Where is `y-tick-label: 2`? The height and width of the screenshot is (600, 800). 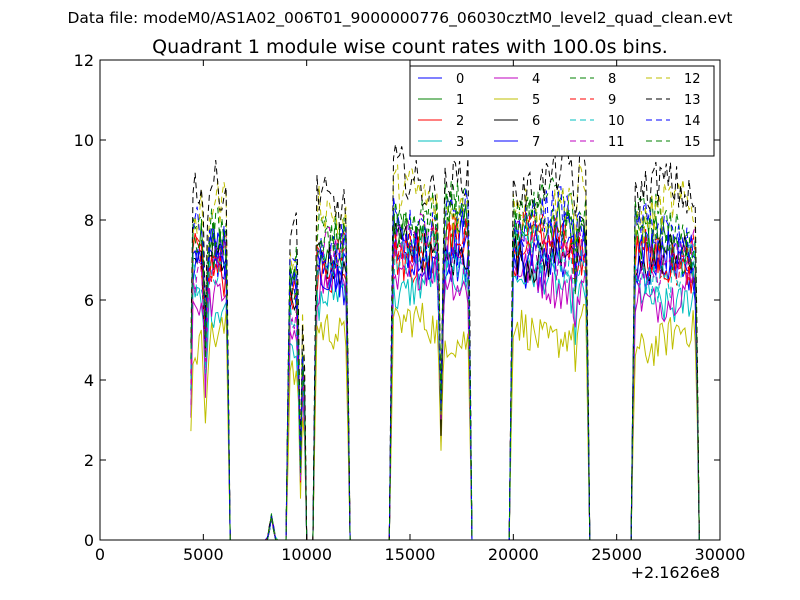 y-tick-label: 2 is located at coordinates (89, 460).